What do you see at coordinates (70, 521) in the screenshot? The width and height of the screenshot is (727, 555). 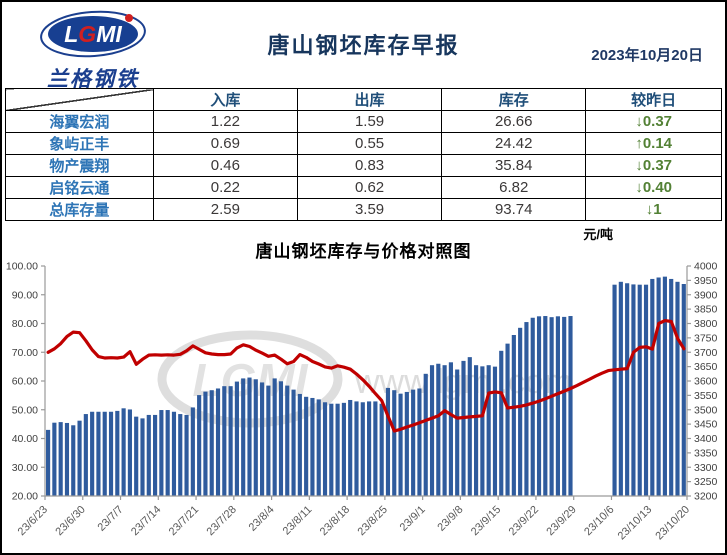 I see `svg-text: 23/6/30` at bounding box center [70, 521].